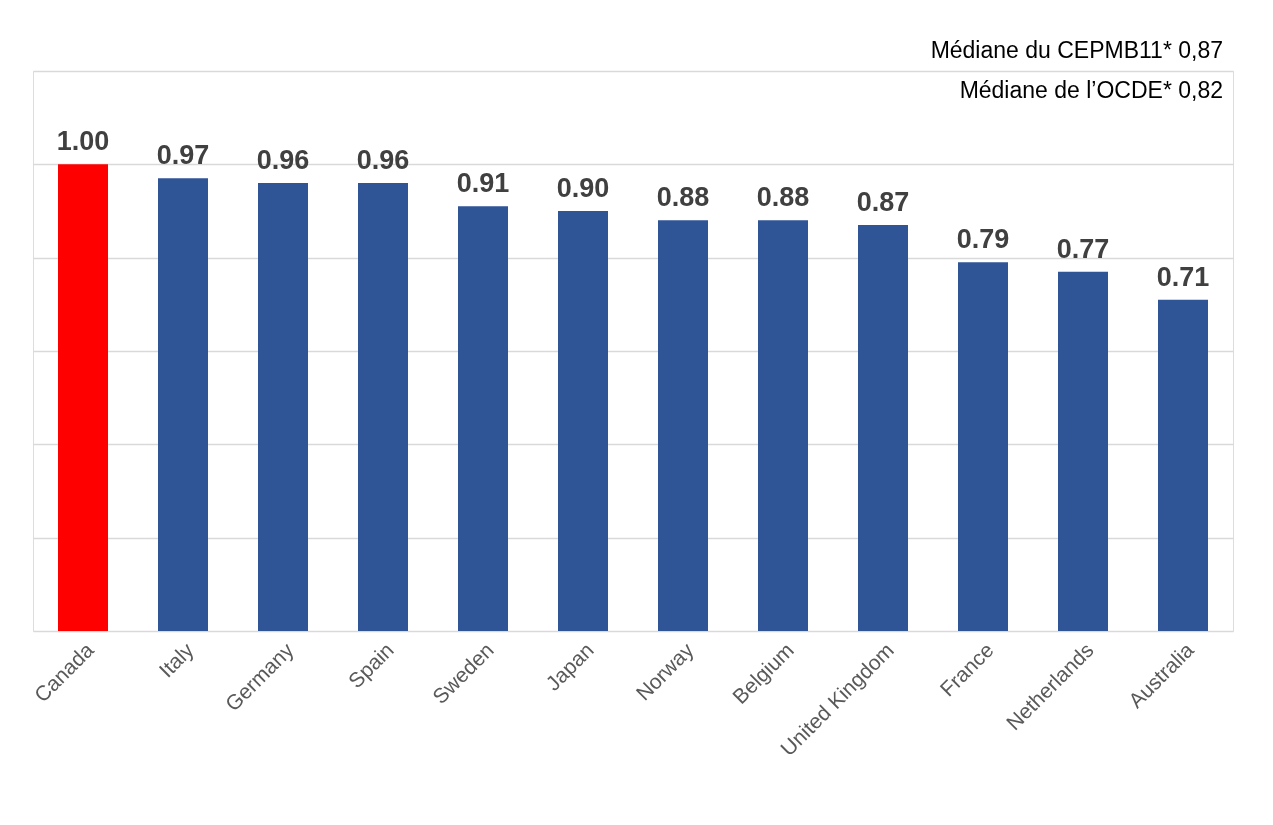 The width and height of the screenshot is (1273, 825). What do you see at coordinates (1076, 50) in the screenshot?
I see `text: Médiane du CEPMB11* 0,87` at bounding box center [1076, 50].